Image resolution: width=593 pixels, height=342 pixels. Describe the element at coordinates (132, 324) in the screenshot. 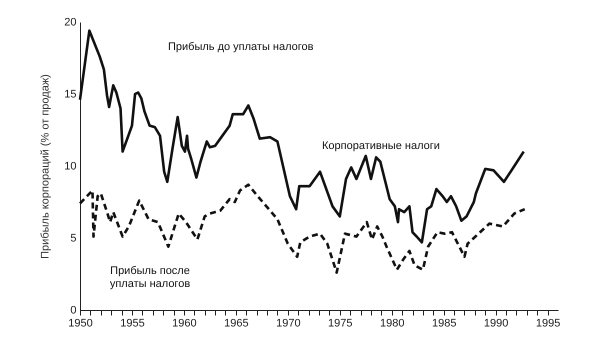

I see `x-tick-label: 1955` at that location.